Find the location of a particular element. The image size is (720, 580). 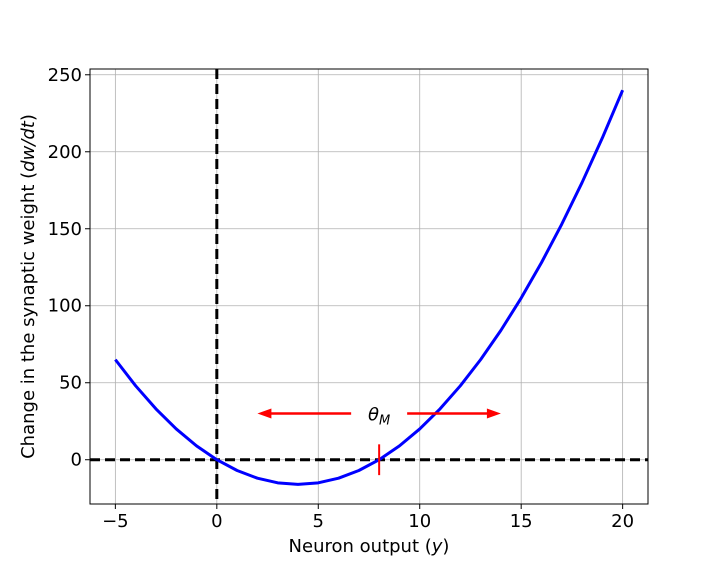

y-axis-ticks: 0 50 100 150 200 250 is located at coordinates (69, 268).